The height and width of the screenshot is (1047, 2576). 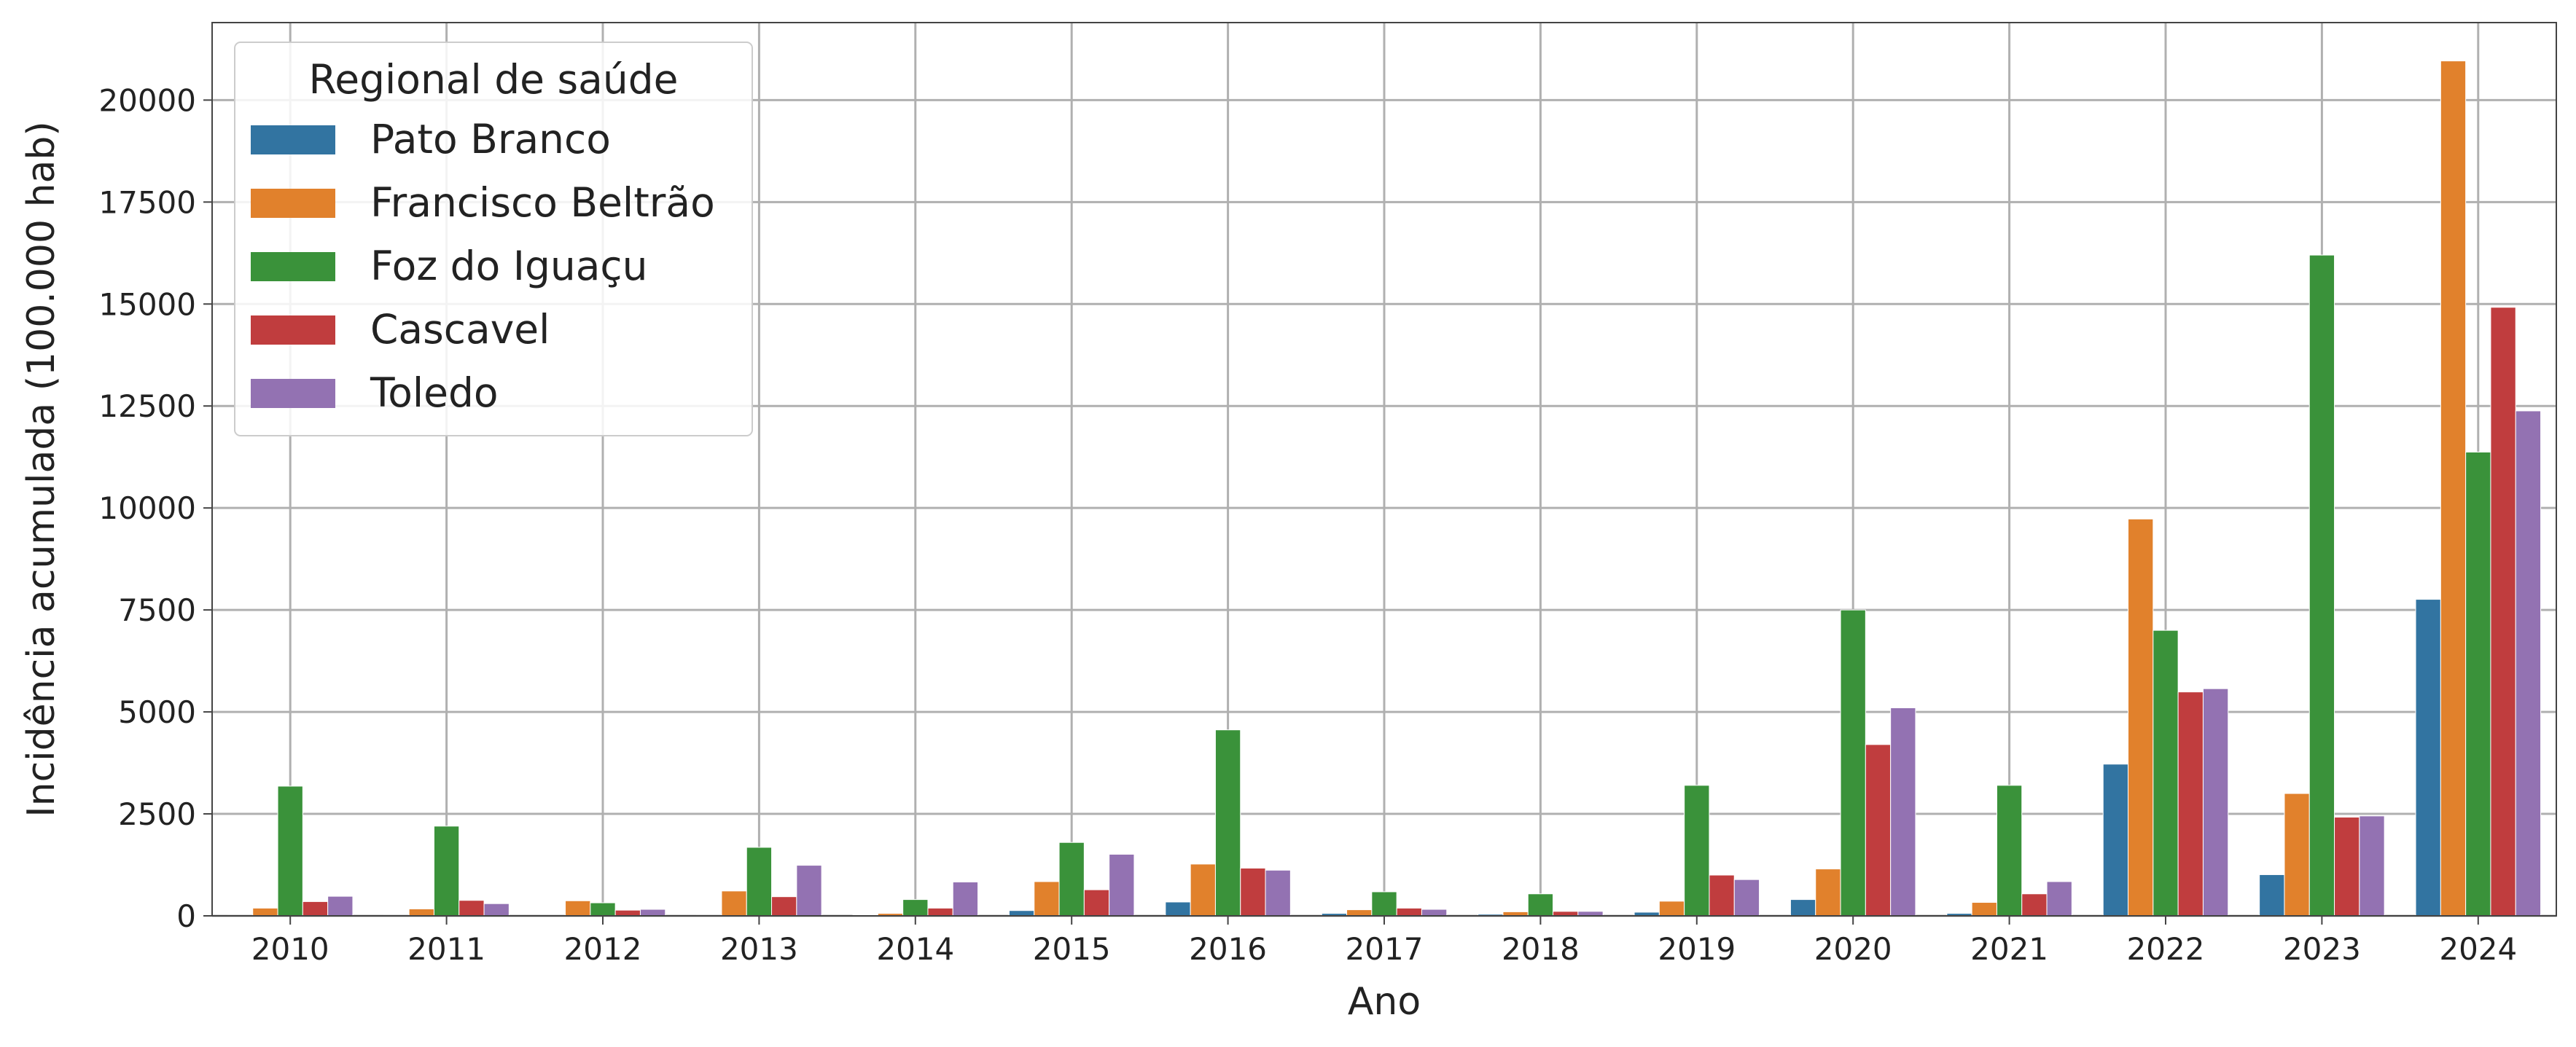 I want to click on x-tick-label: 2020, so click(x=1853, y=949).